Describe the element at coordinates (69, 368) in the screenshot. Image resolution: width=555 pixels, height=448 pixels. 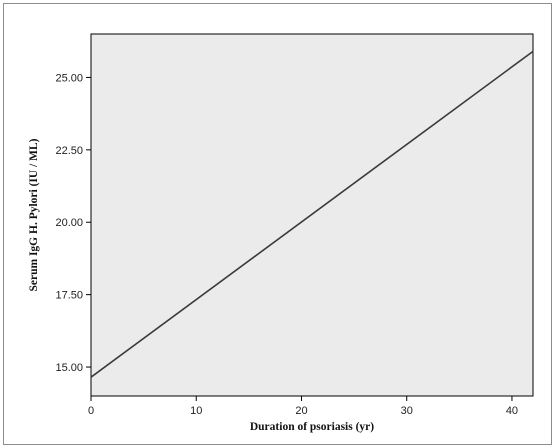
I see `y-tick-label: 15.00` at that location.